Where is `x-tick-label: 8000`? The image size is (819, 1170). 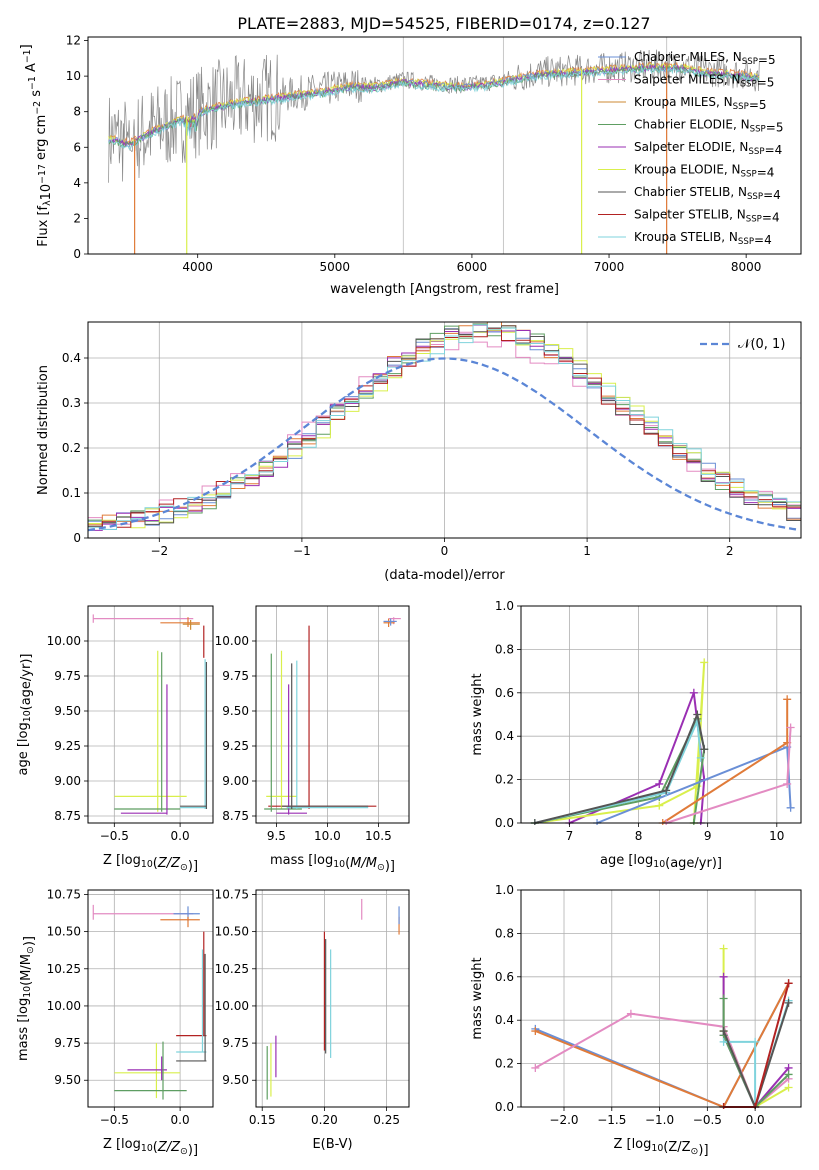
x-tick-label: 8000 is located at coordinates (746, 267).